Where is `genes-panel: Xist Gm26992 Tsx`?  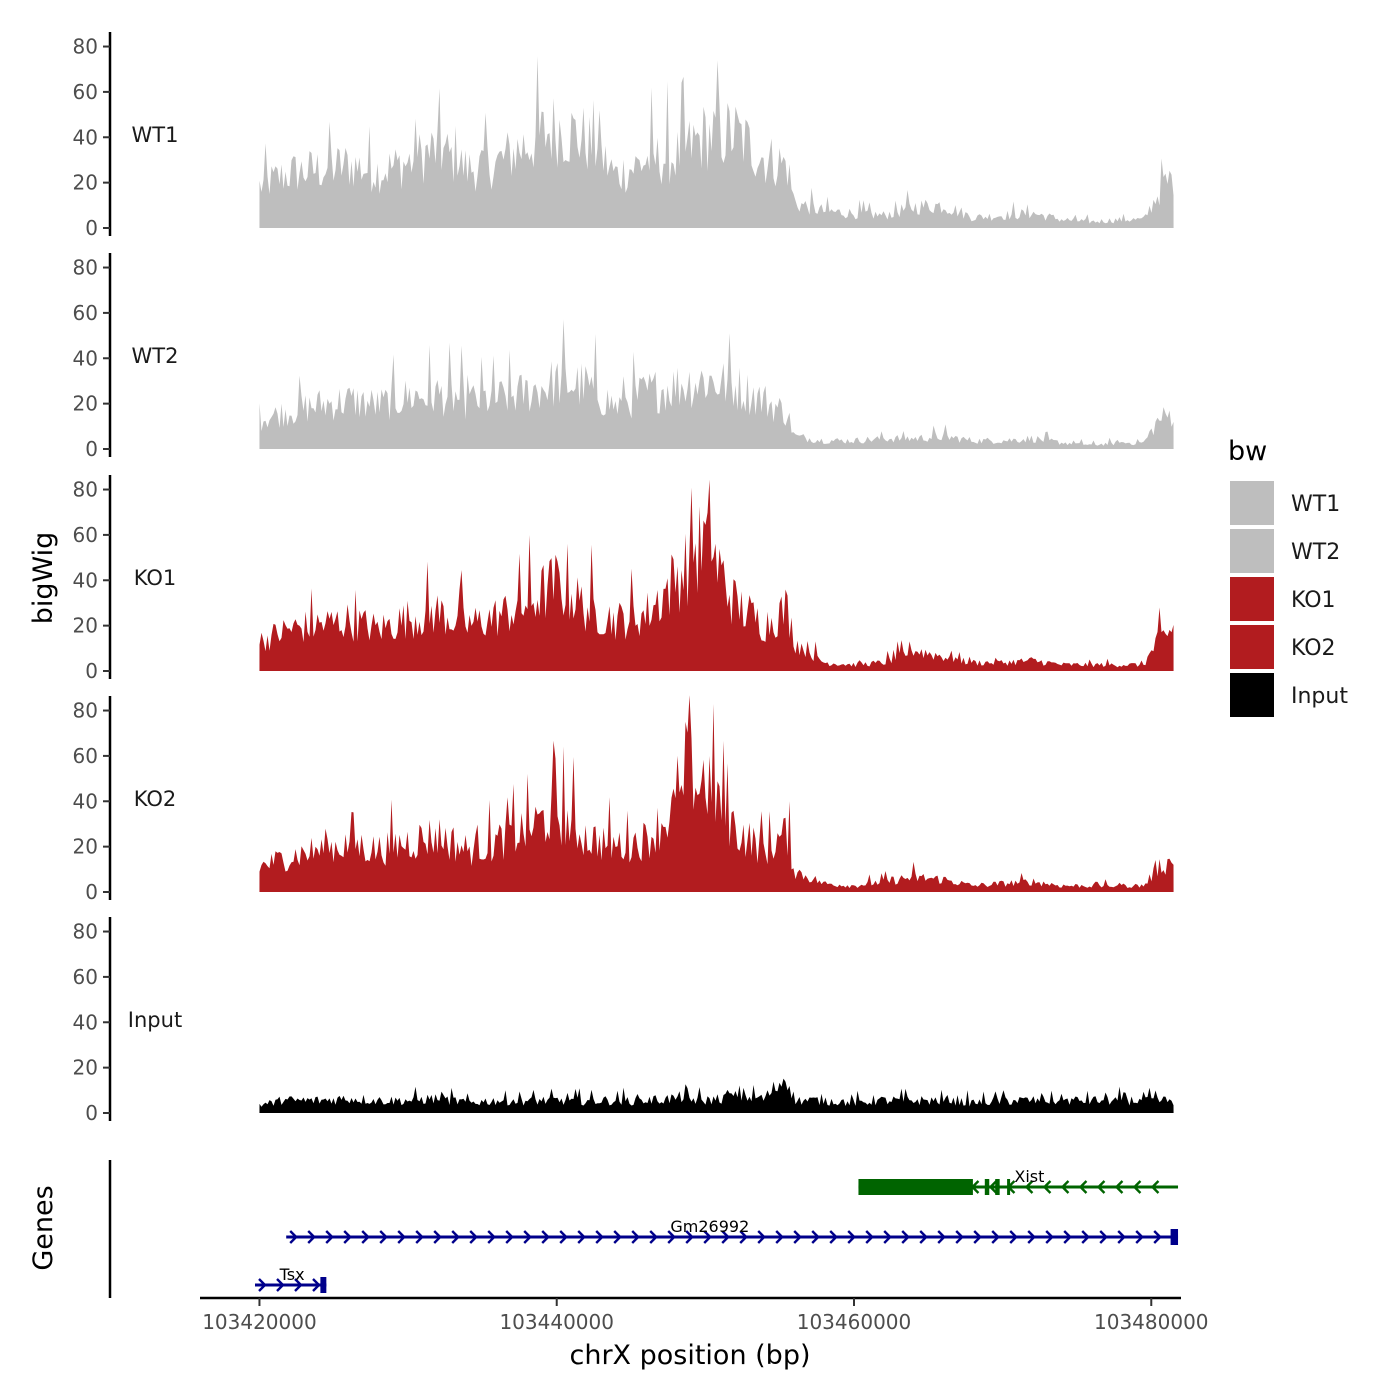
genes-panel: Xist Gm26992 Tsx is located at coordinates (643, 1229).